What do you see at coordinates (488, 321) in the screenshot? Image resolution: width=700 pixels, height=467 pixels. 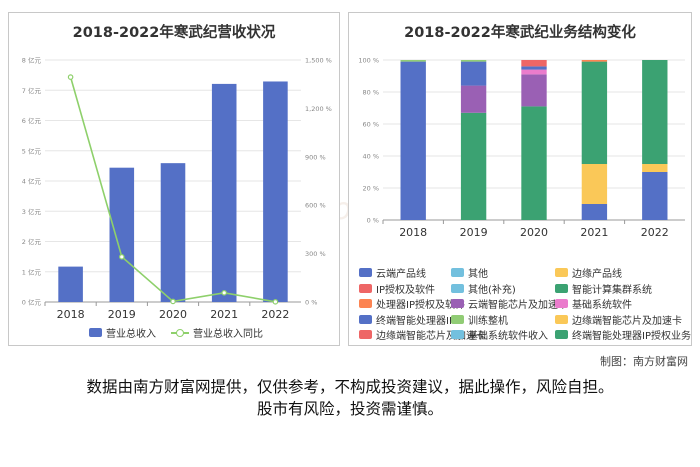 I see `legend-label: 训练整机` at bounding box center [488, 321].